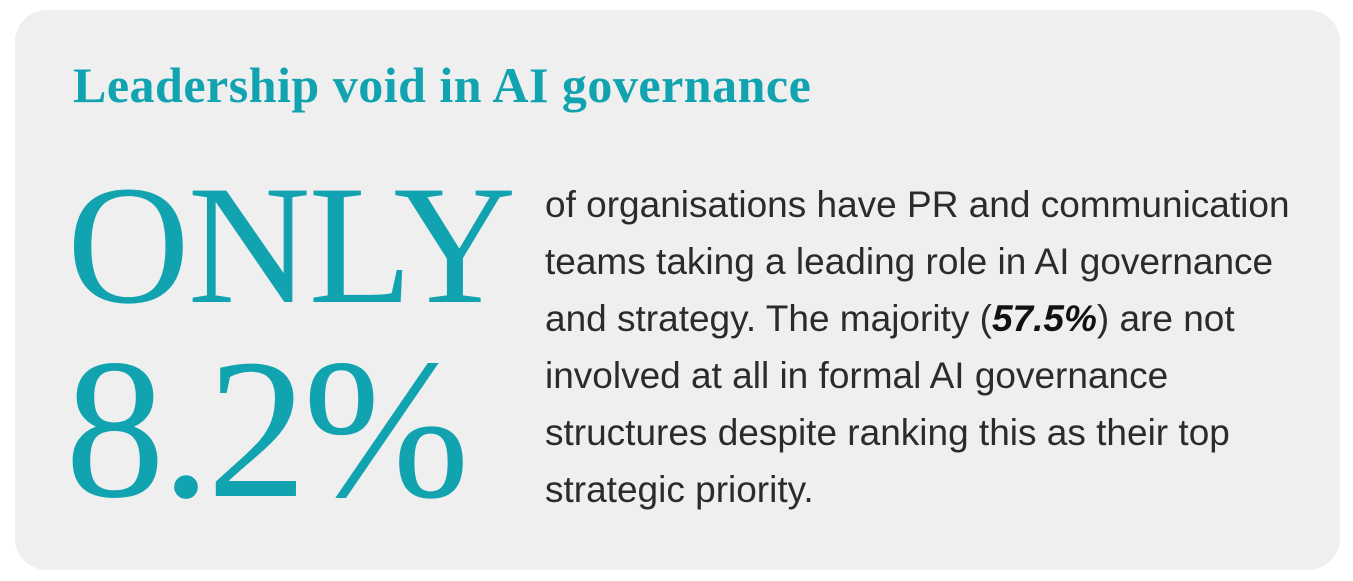 This screenshot has width=1353, height=581. I want to click on title: Leadership void in AI governance, so click(442, 85).